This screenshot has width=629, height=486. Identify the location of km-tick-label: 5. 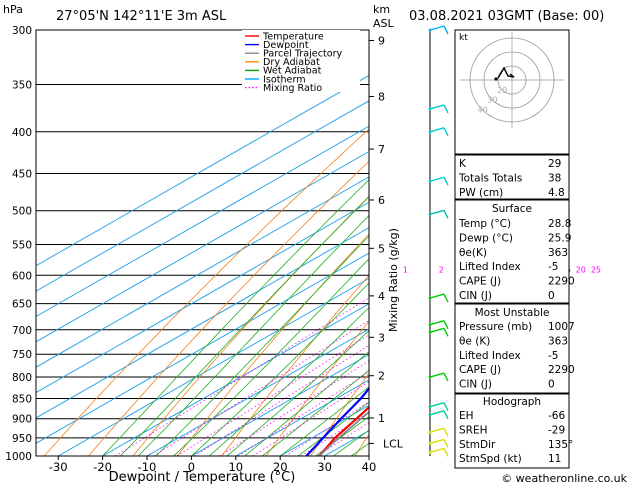
(381, 248).